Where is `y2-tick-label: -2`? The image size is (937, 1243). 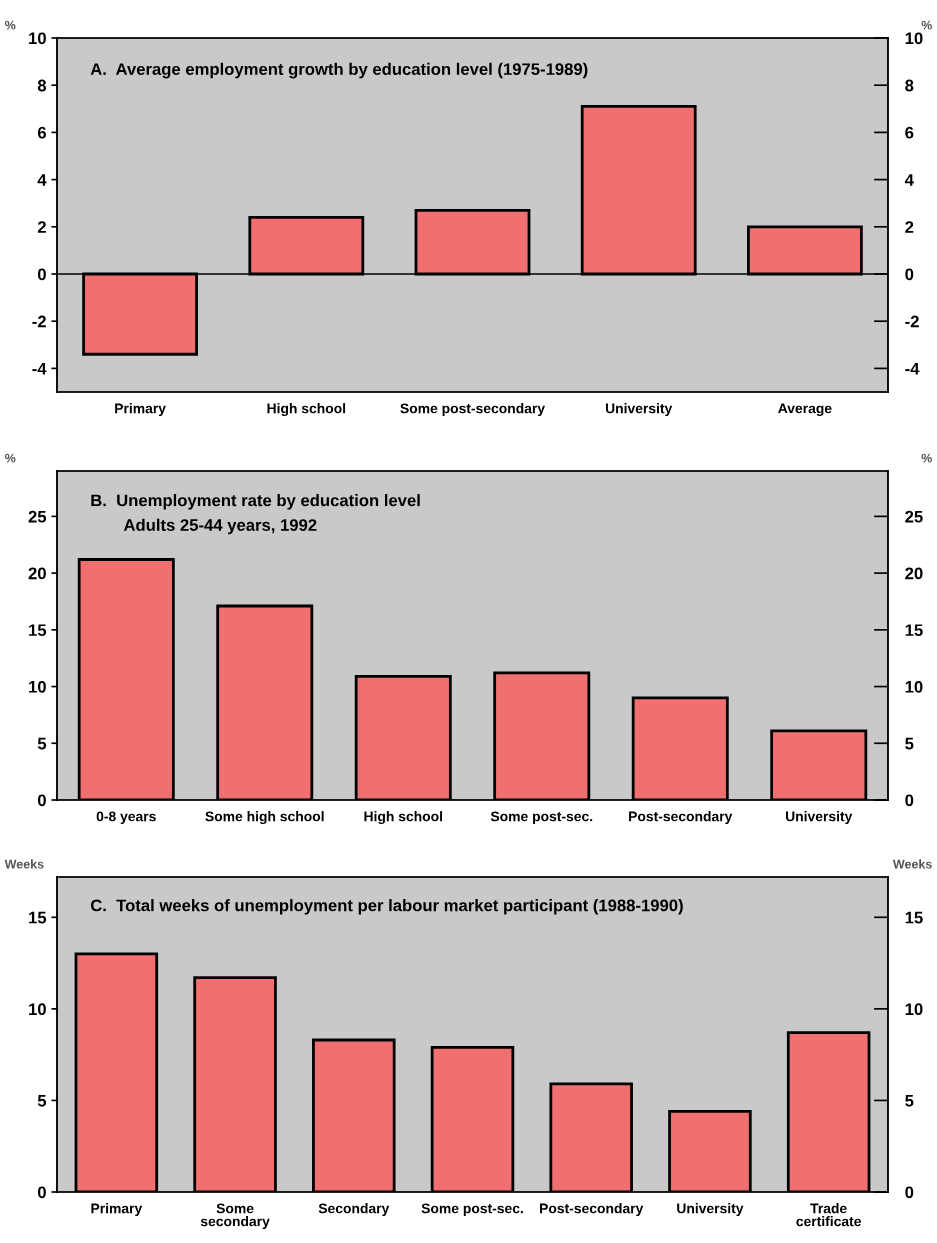 y2-tick-label: -2 is located at coordinates (912, 321).